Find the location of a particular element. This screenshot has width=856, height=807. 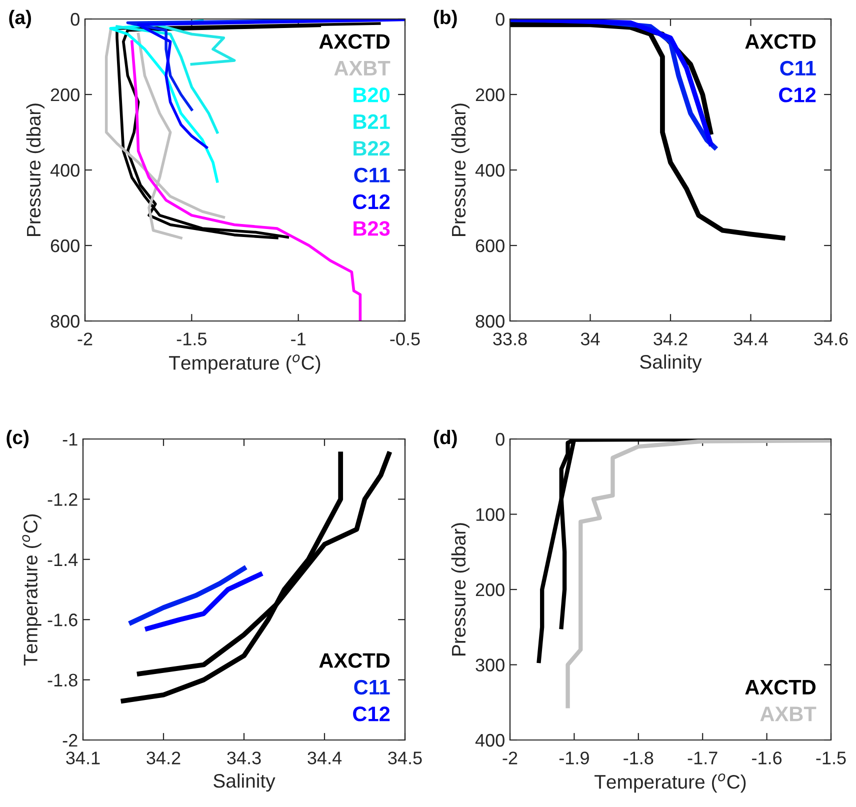

chart-title: (d) is located at coordinates (445, 439).